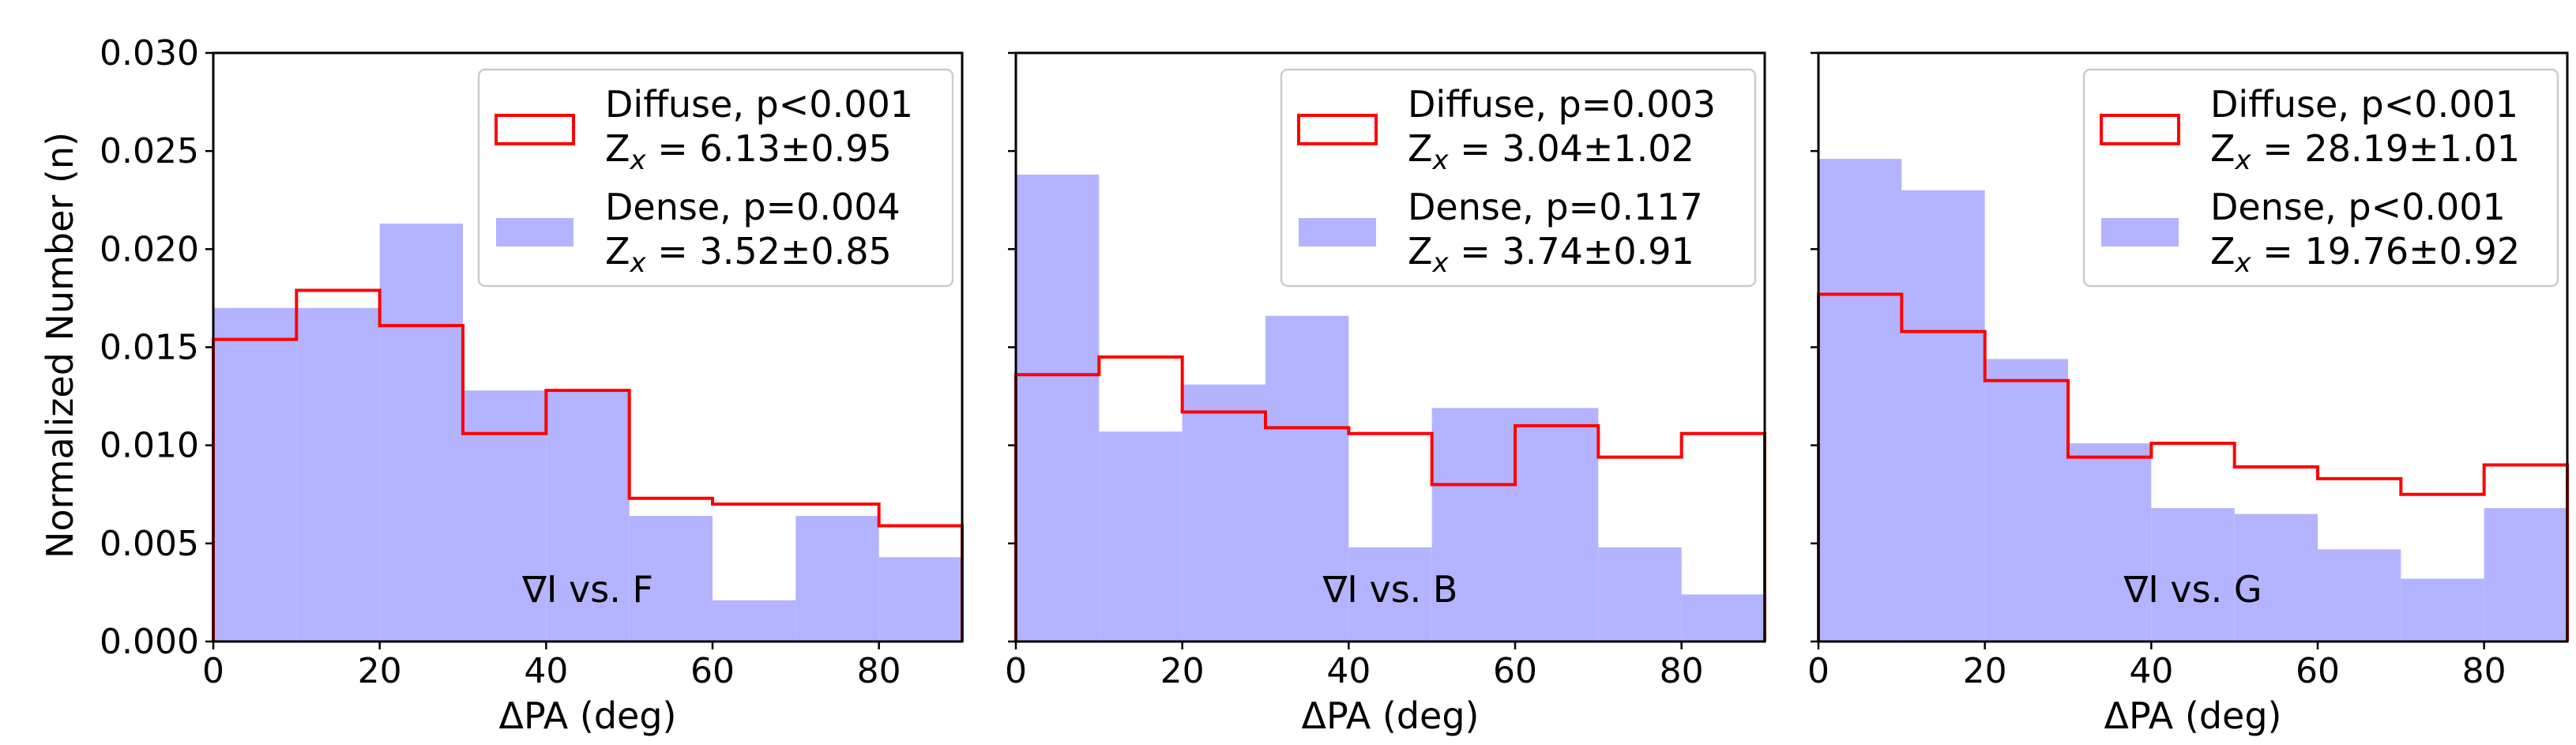 This screenshot has height=745, width=2576. I want to click on legend-dense-zx-value: = 3.74±0.91, so click(1572, 251).